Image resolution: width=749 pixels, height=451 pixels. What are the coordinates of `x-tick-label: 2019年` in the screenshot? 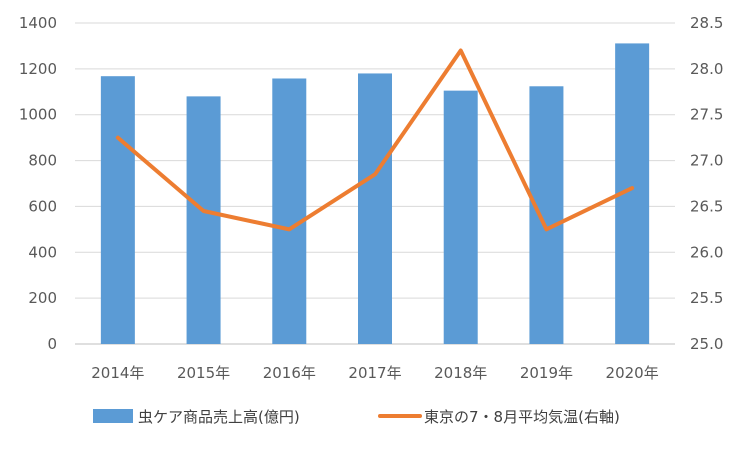 It's located at (546, 373).